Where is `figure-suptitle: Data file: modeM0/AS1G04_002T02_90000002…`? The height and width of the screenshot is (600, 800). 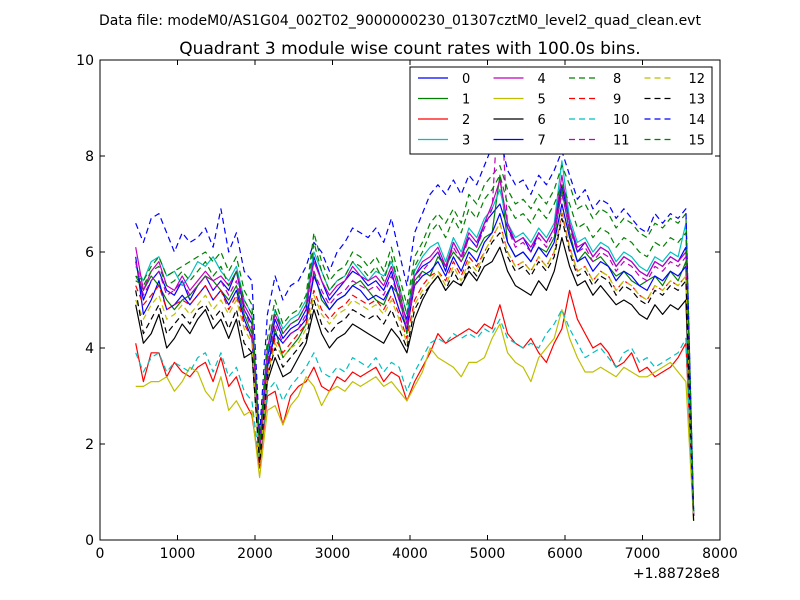
figure-suptitle: Data file: modeM0/AS1G04_002T02_90000002… is located at coordinates (400, 21).